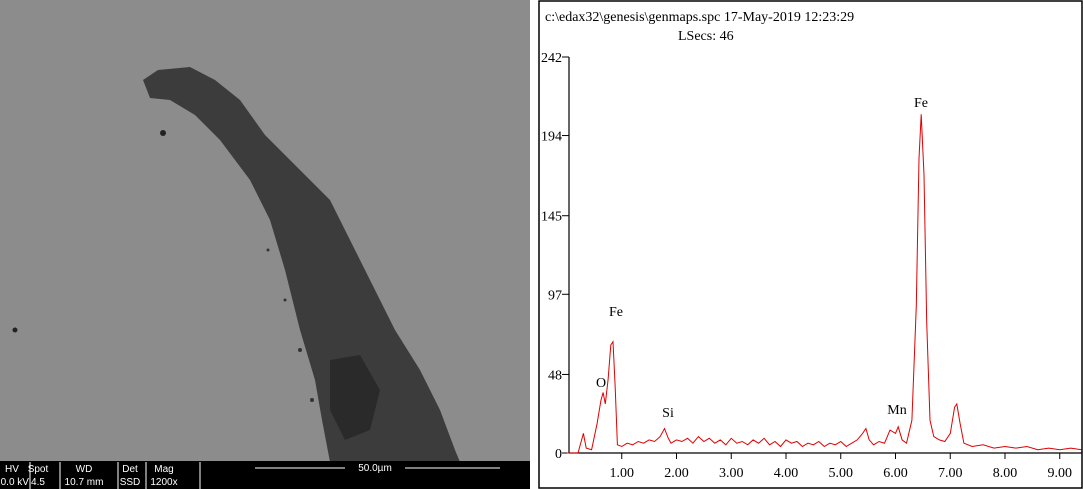 Image resolution: width=1083 pixels, height=489 pixels. I want to click on x-tick-label: 6.00, so click(895, 473).